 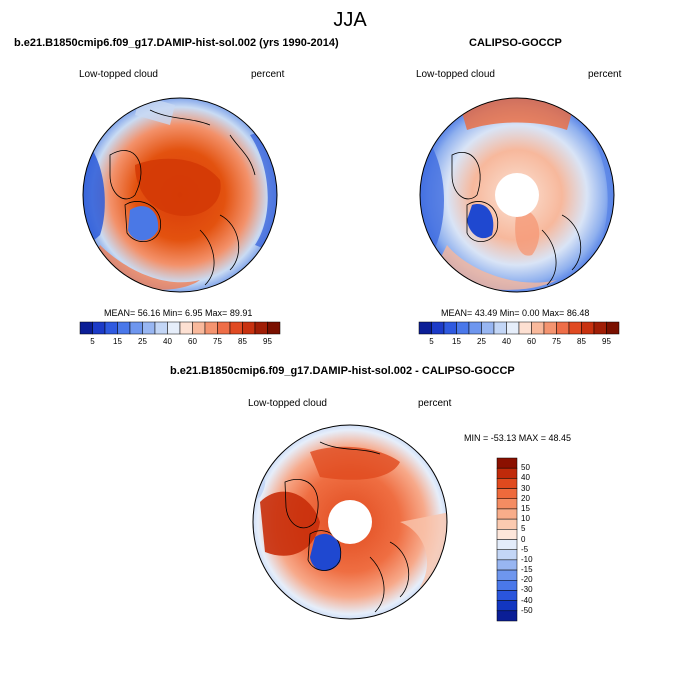 What do you see at coordinates (515, 313) in the screenshot?
I see `obs-stats: MEAN= 43.49 Min= 0.00 Max= 86.48` at bounding box center [515, 313].